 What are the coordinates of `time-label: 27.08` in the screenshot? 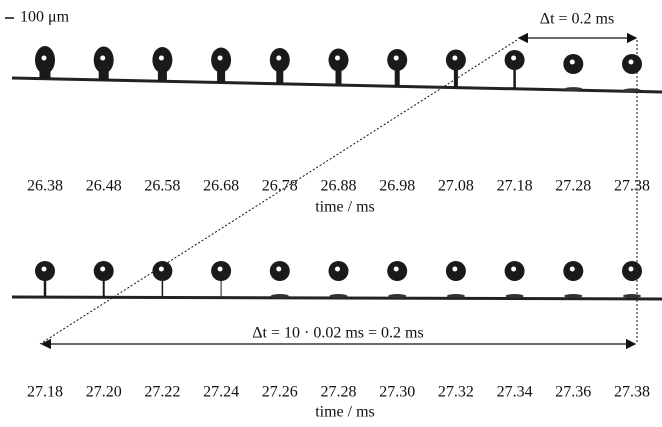 It's located at (456, 186).